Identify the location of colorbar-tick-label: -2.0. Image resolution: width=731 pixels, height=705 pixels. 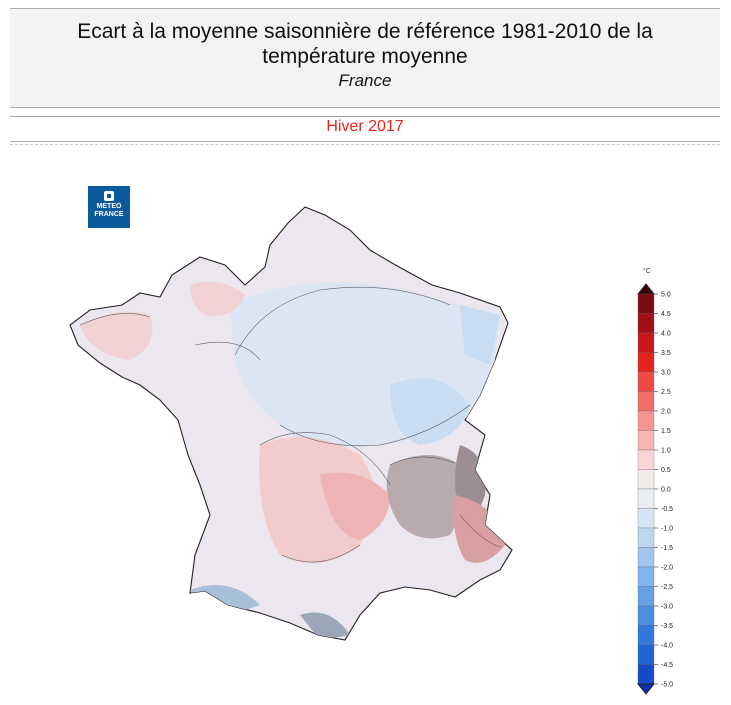
(667, 568).